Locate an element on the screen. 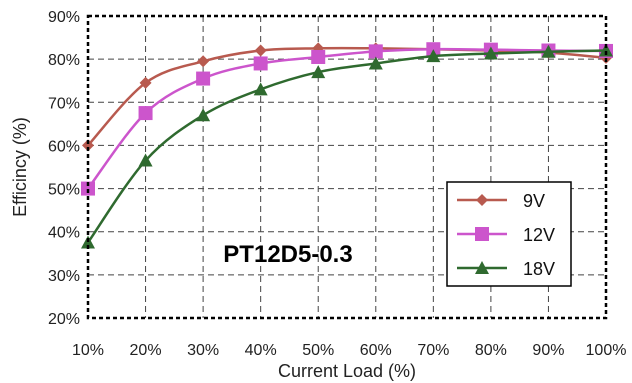  x-tick-label: 50% is located at coordinates (318, 350).